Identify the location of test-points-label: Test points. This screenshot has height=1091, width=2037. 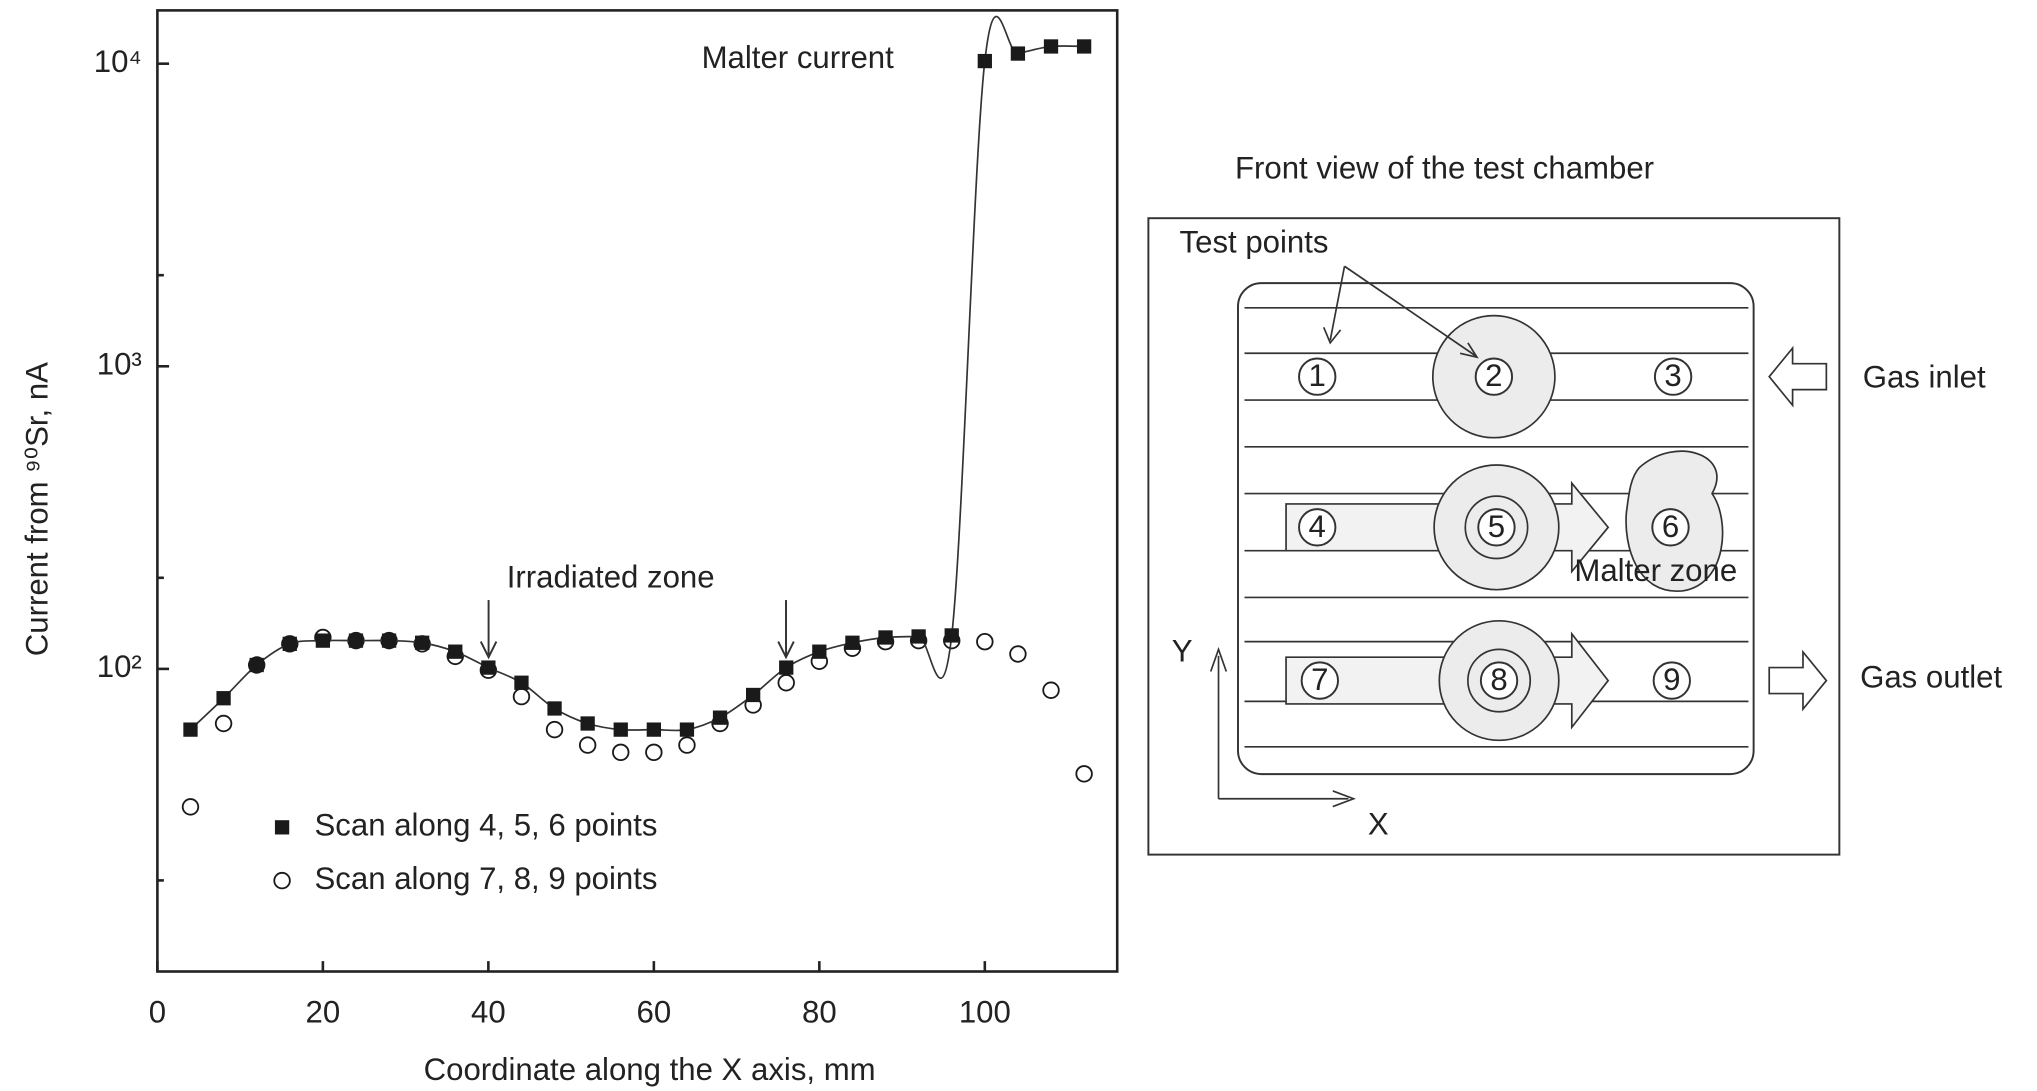
(1254, 241).